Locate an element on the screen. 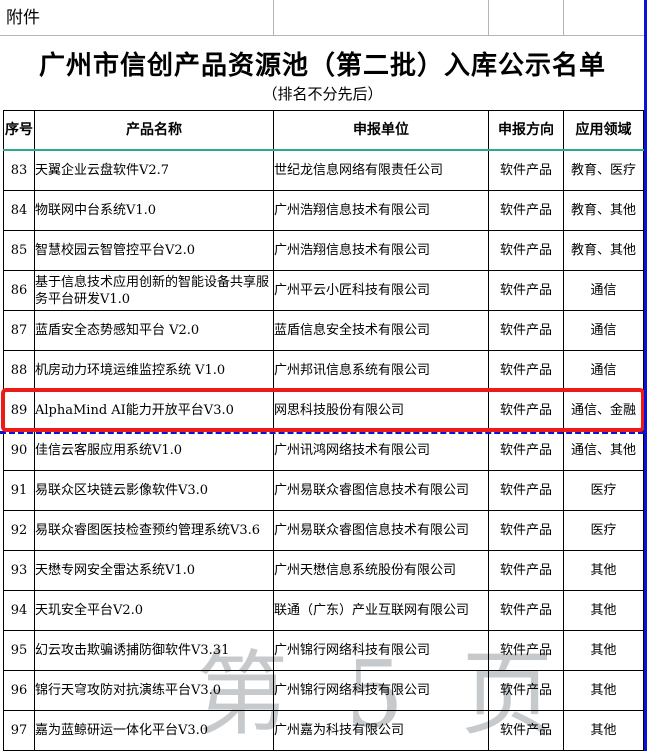 The width and height of the screenshot is (647, 751). cell-index: 95 is located at coordinates (19, 650).